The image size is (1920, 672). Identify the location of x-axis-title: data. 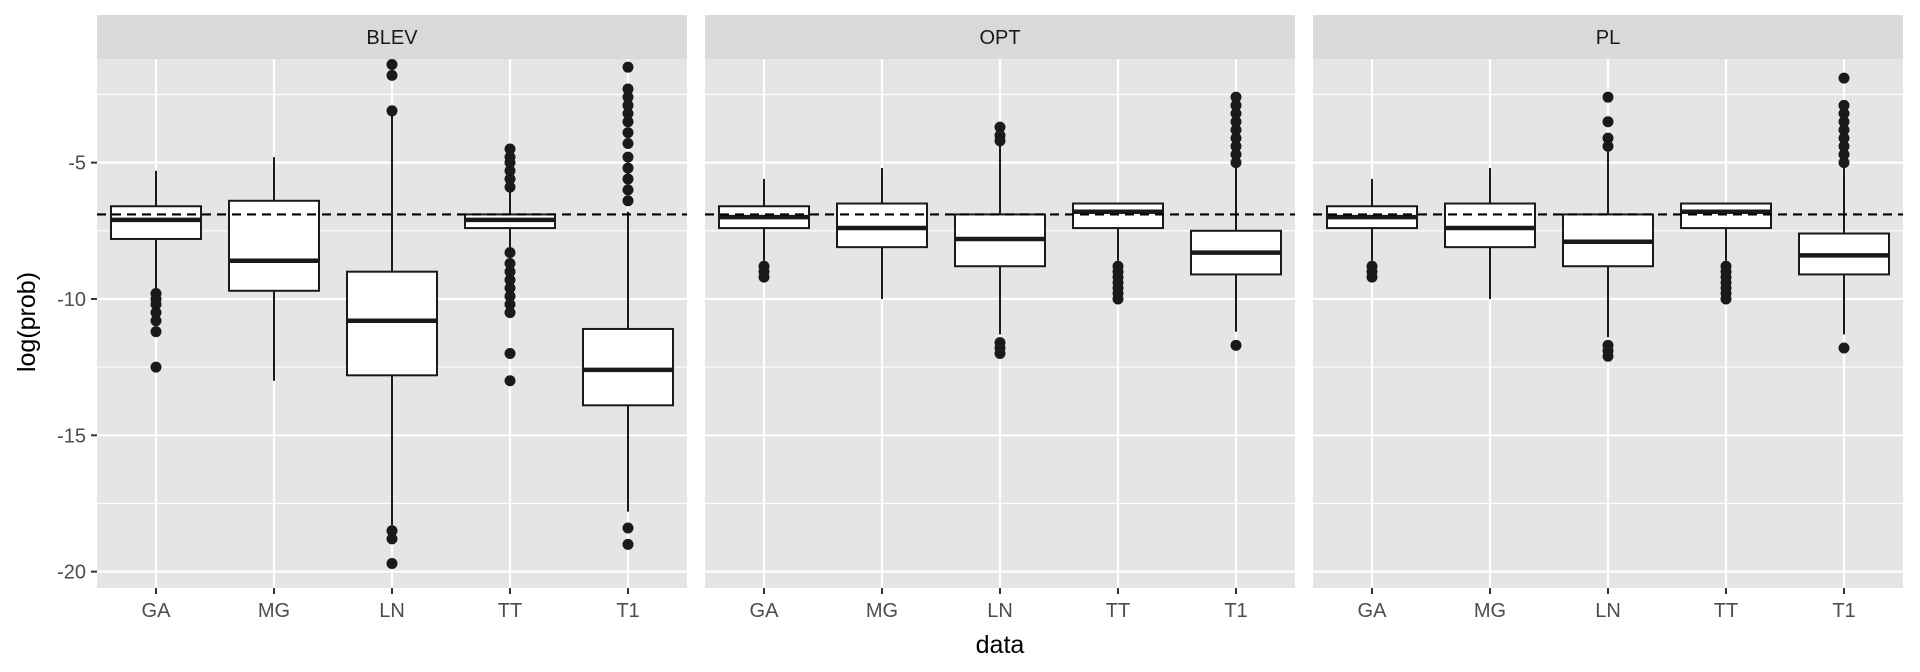
(1000, 645).